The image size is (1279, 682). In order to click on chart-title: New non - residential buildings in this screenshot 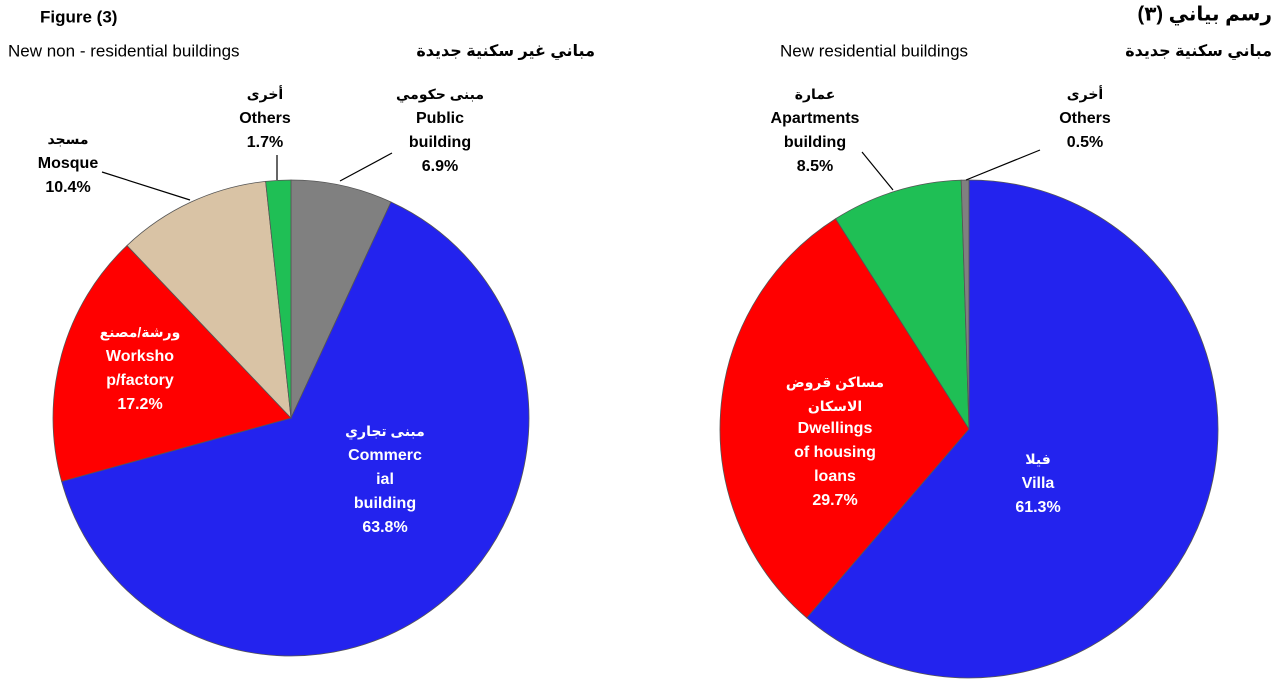, I will do `click(124, 50)`.